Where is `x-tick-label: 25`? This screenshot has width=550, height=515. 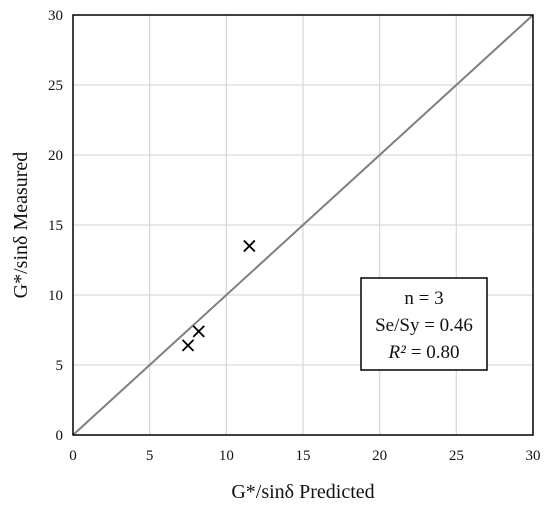 x-tick-label: 25 is located at coordinates (456, 456).